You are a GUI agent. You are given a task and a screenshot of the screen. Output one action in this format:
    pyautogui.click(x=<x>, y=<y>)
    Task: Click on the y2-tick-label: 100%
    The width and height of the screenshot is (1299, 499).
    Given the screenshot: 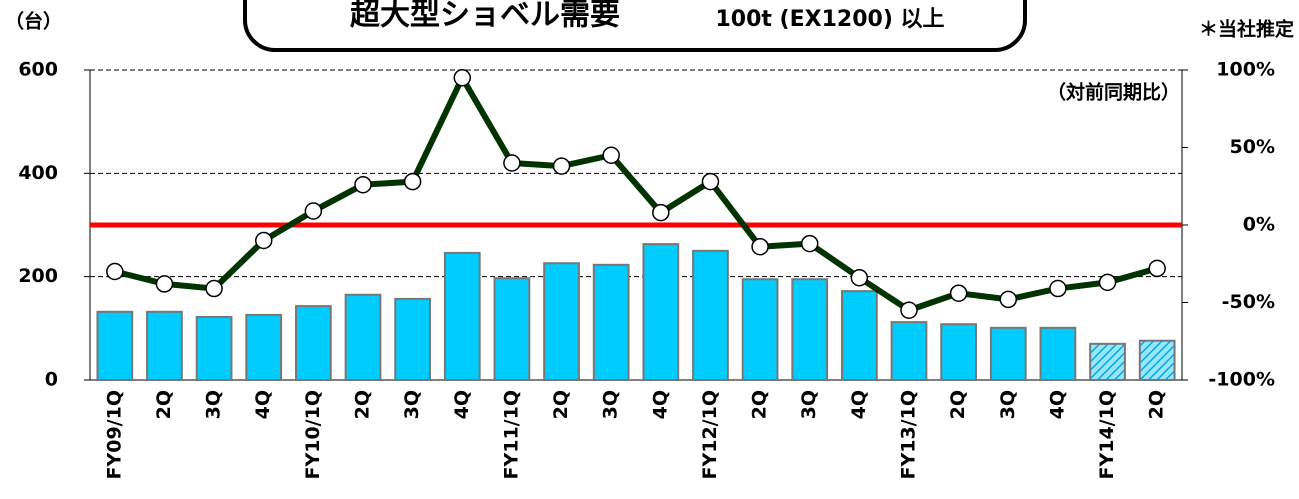 What is the action you would take?
    pyautogui.click(x=1245, y=70)
    